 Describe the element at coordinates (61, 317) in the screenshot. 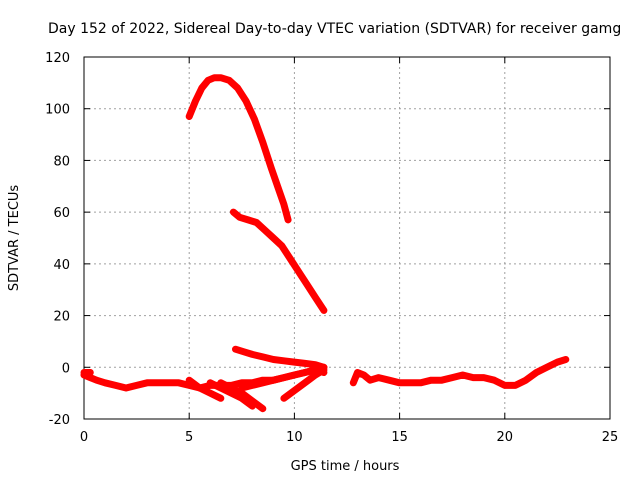

I see `y-tick-label: 20` at that location.